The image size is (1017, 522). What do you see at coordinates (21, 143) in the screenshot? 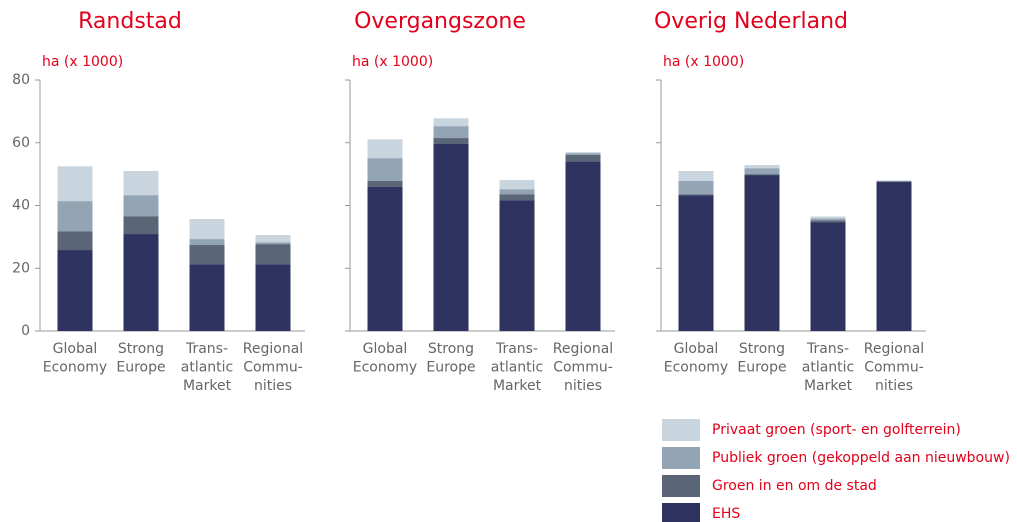
I see `y-tick-label: 60` at bounding box center [21, 143].